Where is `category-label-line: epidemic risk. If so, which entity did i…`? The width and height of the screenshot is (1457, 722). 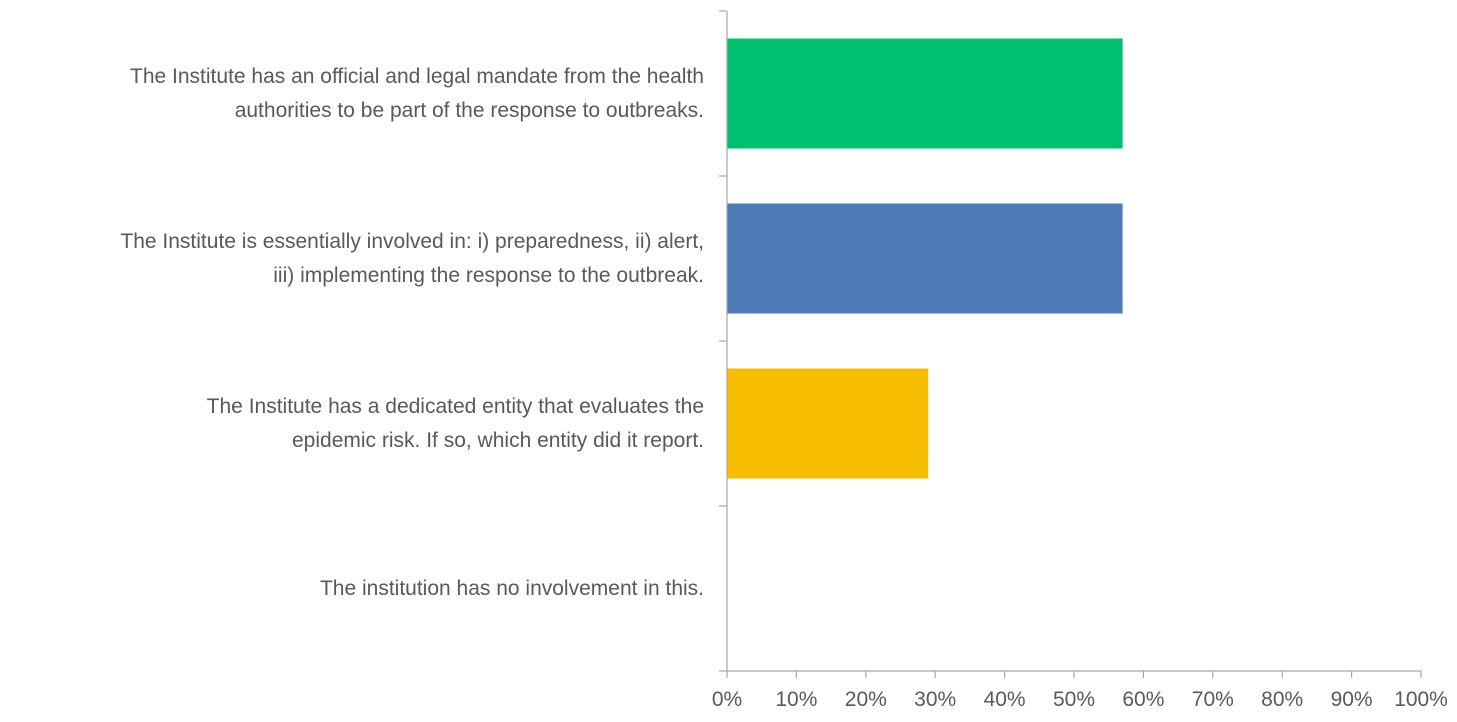 category-label-line: epidemic risk. If so, which entity did i… is located at coordinates (498, 440).